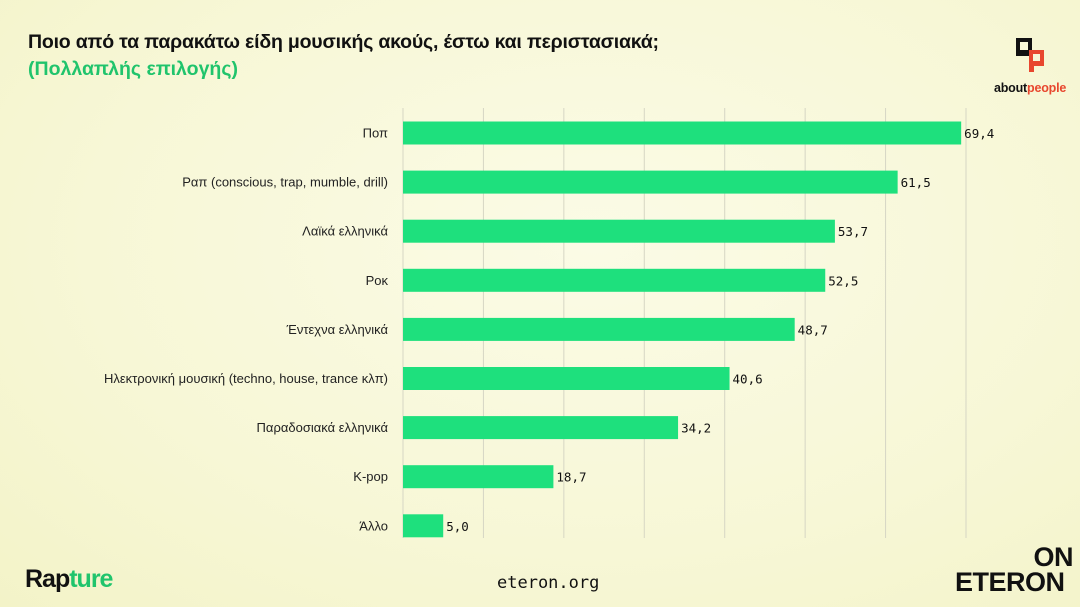  Describe the element at coordinates (1014, 569) in the screenshot. I see `on-eteron-logo: ON ETERON` at that location.